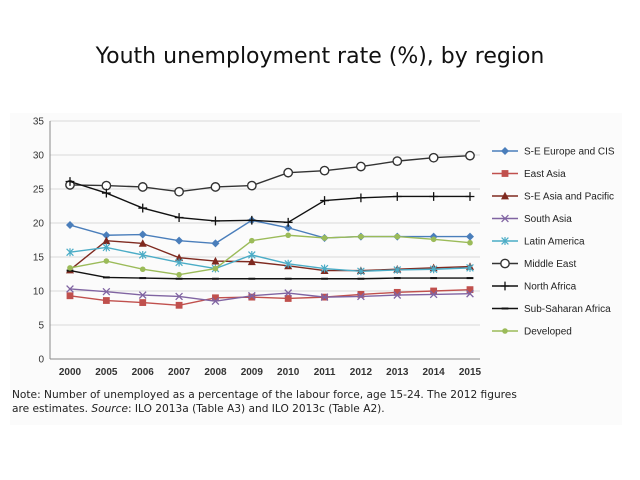 Image resolution: width=640 pixels, height=480 pixels. What do you see at coordinates (534, 264) in the screenshot?
I see `legend-item-middle-east: Middle East` at bounding box center [534, 264].